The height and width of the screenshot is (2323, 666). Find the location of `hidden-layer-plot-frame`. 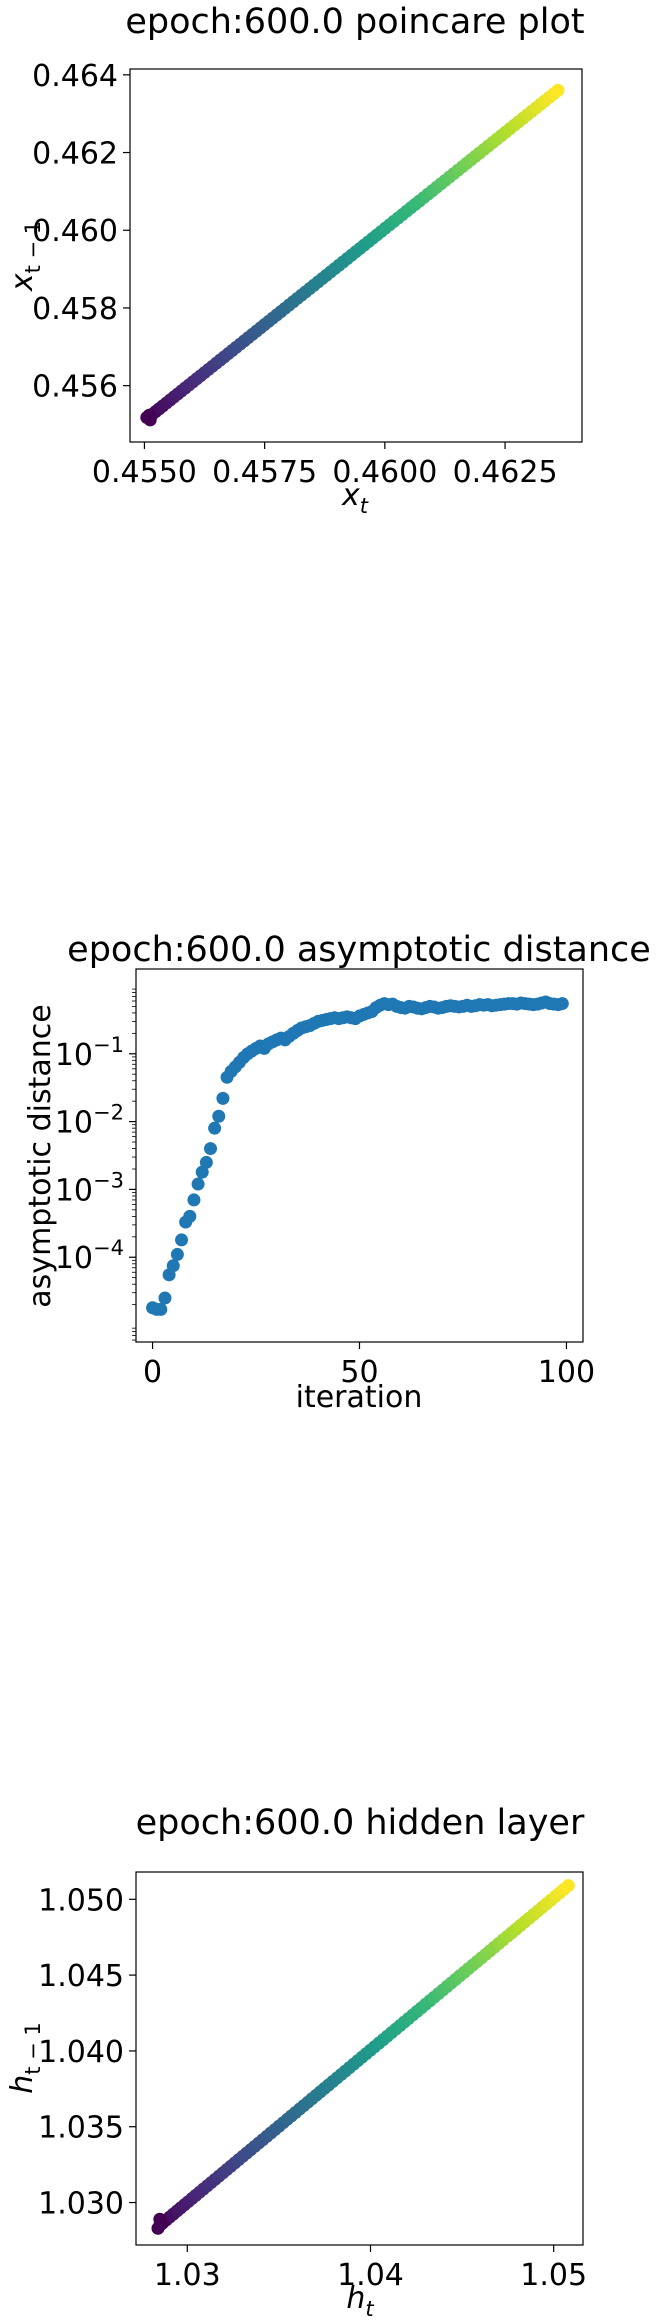

hidden-layer-plot-frame is located at coordinates (359, 2058).